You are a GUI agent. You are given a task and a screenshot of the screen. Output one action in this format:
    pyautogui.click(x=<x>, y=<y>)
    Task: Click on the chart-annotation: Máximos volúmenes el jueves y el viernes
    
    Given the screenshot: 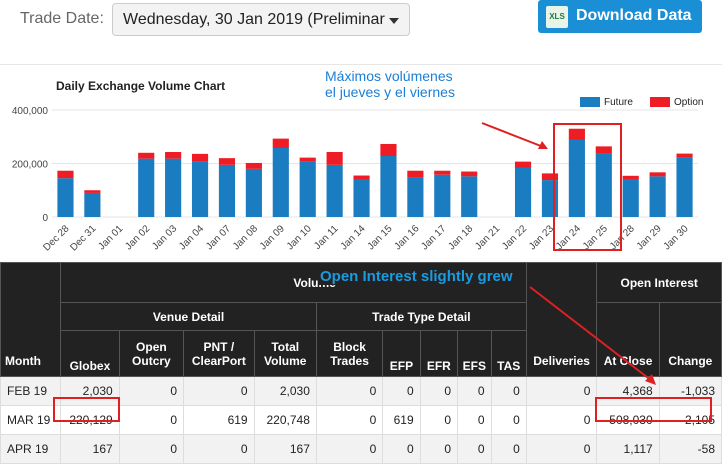 What is the action you would take?
    pyautogui.click(x=390, y=84)
    